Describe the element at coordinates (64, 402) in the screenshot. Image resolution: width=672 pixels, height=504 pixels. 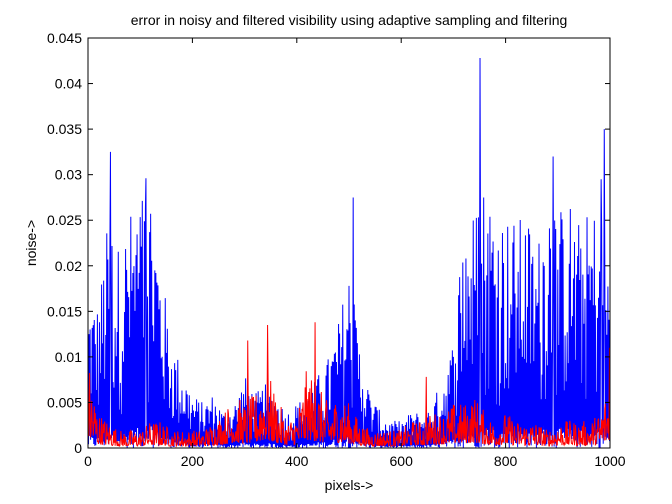
I see `y-tick-label: 0.005` at that location.